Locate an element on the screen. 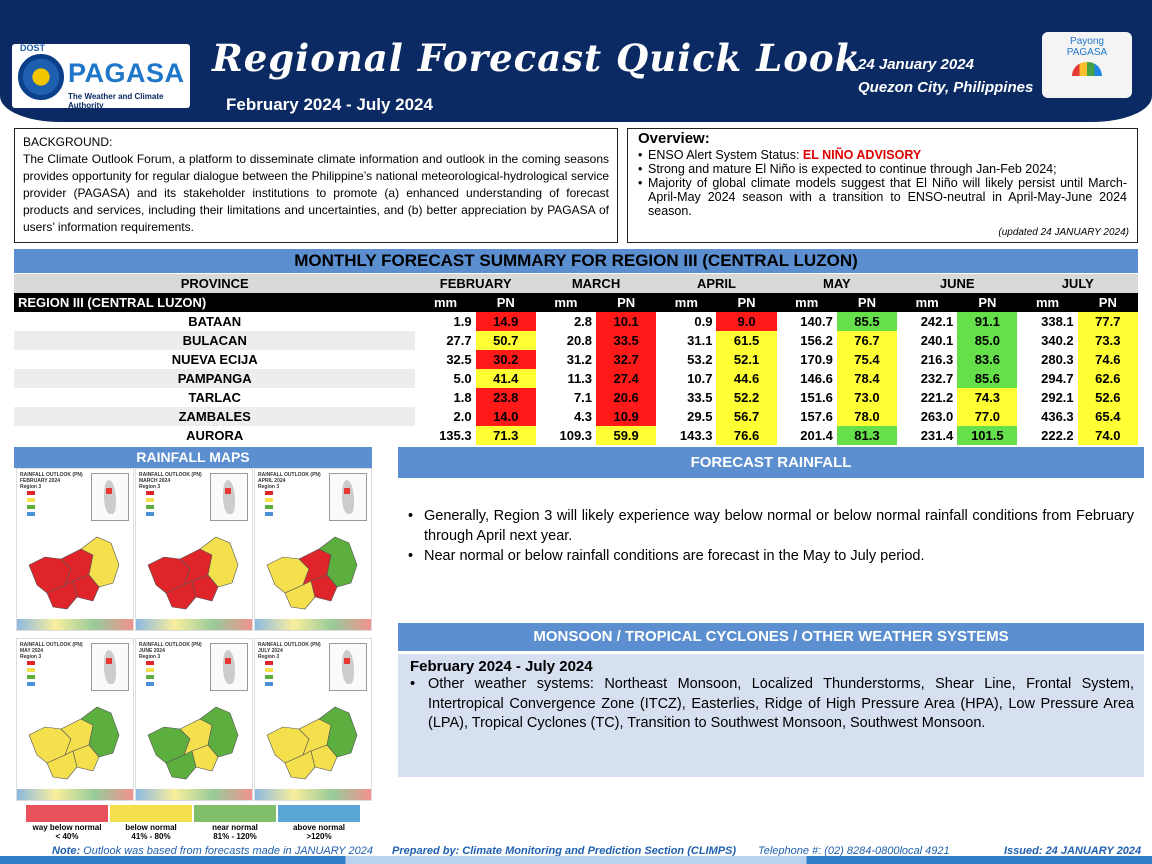 The width and height of the screenshot is (1152, 864). rainfall-mm-cell: 5.0 is located at coordinates (462, 378).